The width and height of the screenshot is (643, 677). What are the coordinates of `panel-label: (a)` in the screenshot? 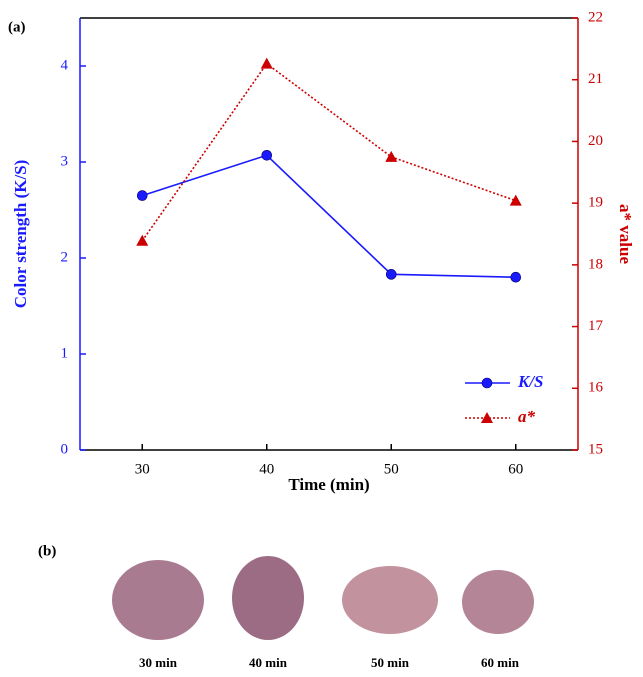 It's located at (17, 27).